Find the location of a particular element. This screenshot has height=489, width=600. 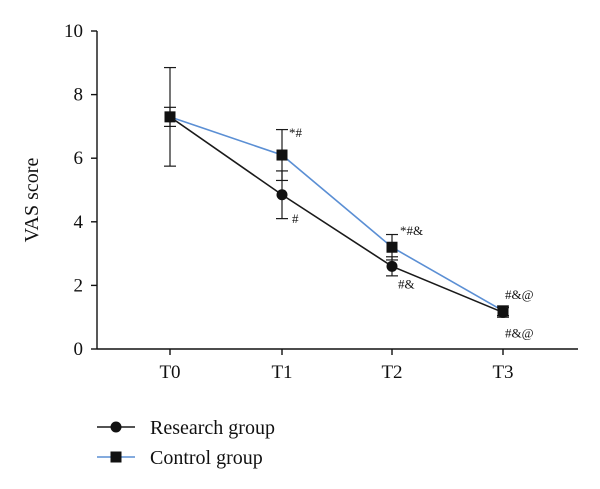

y-tick-label: 4 is located at coordinates (79, 222).